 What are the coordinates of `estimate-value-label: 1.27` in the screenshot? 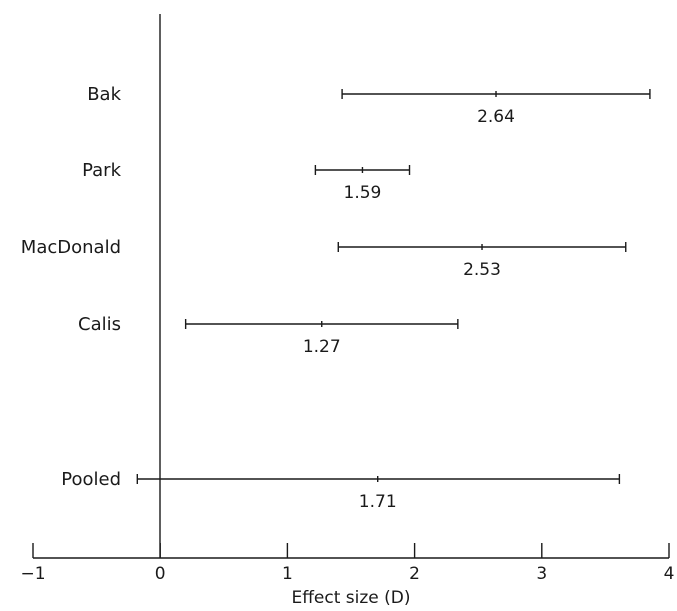 It's located at (322, 347).